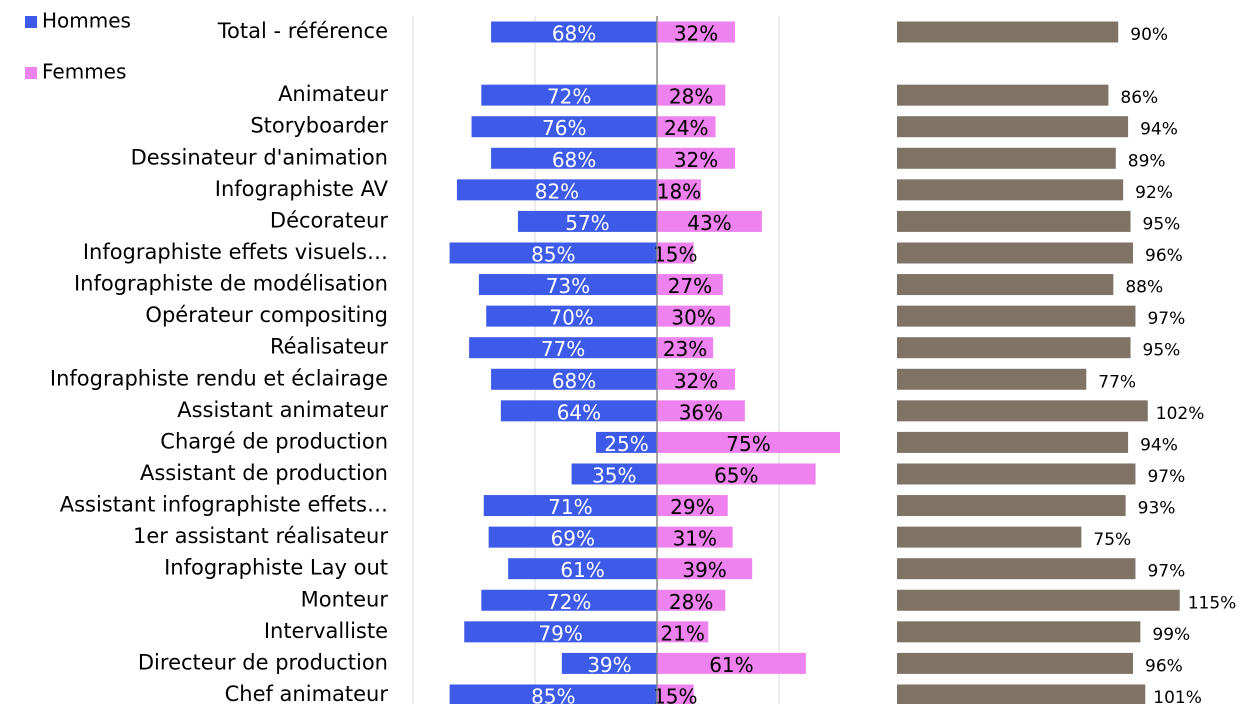 The image size is (1241, 704). I want to click on category-label: Infographiste AV, so click(302, 189).